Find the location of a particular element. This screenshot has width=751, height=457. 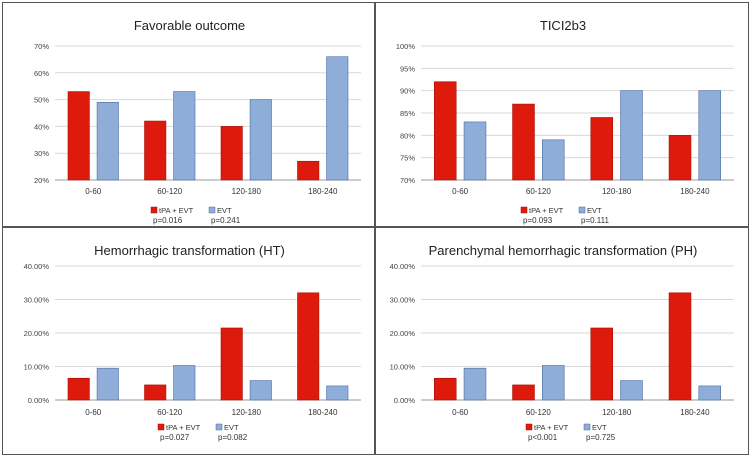

y-tick-label: 95% is located at coordinates (407, 68).